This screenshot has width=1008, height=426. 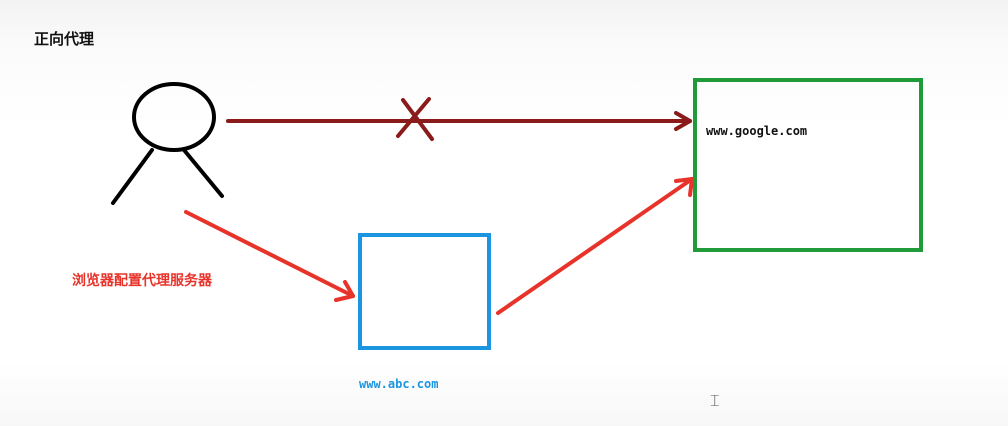 What do you see at coordinates (683, 121) in the screenshot?
I see `direct-link-arrowhead` at bounding box center [683, 121].